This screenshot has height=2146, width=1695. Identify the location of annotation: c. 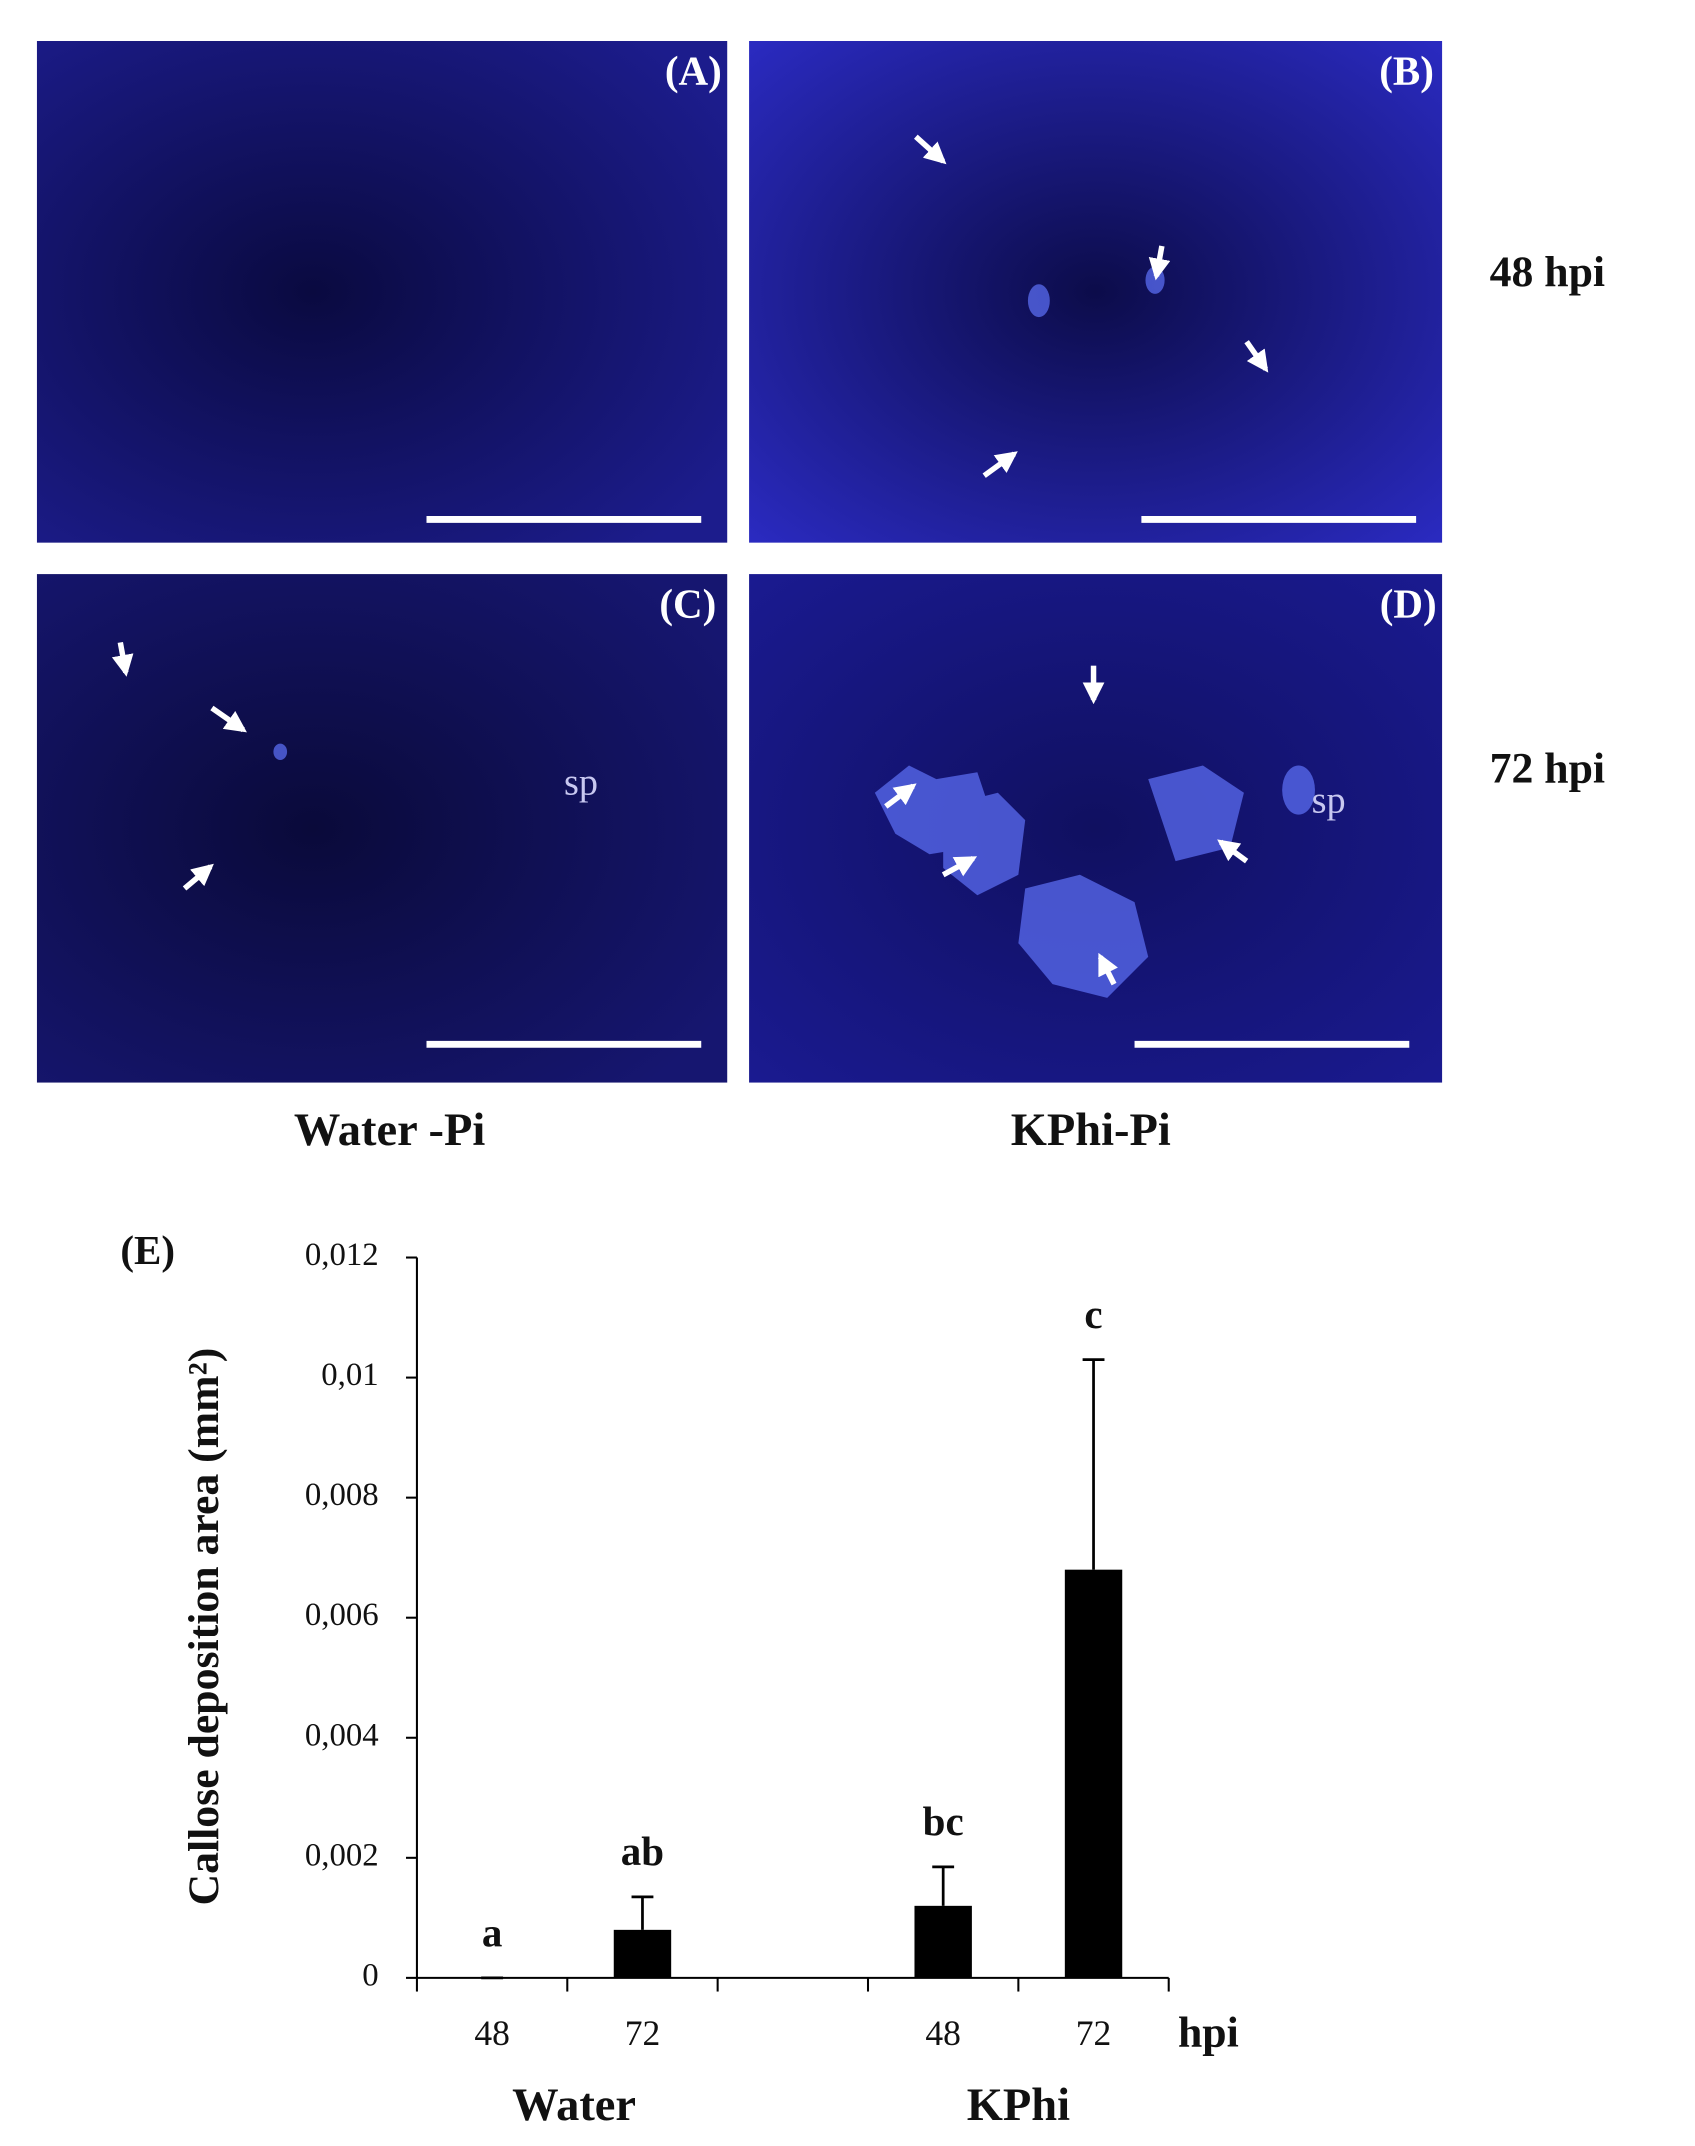
(1093, 1314).